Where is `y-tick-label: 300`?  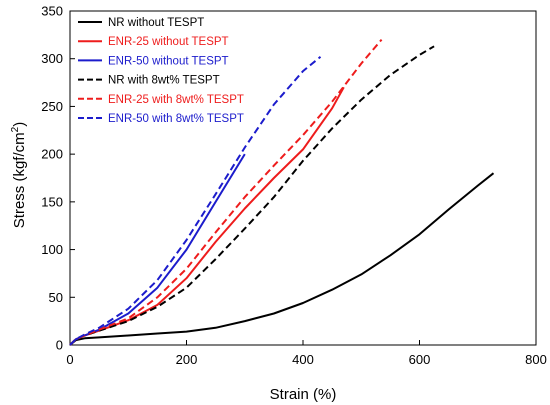 y-tick-label: 300 is located at coordinates (52, 58).